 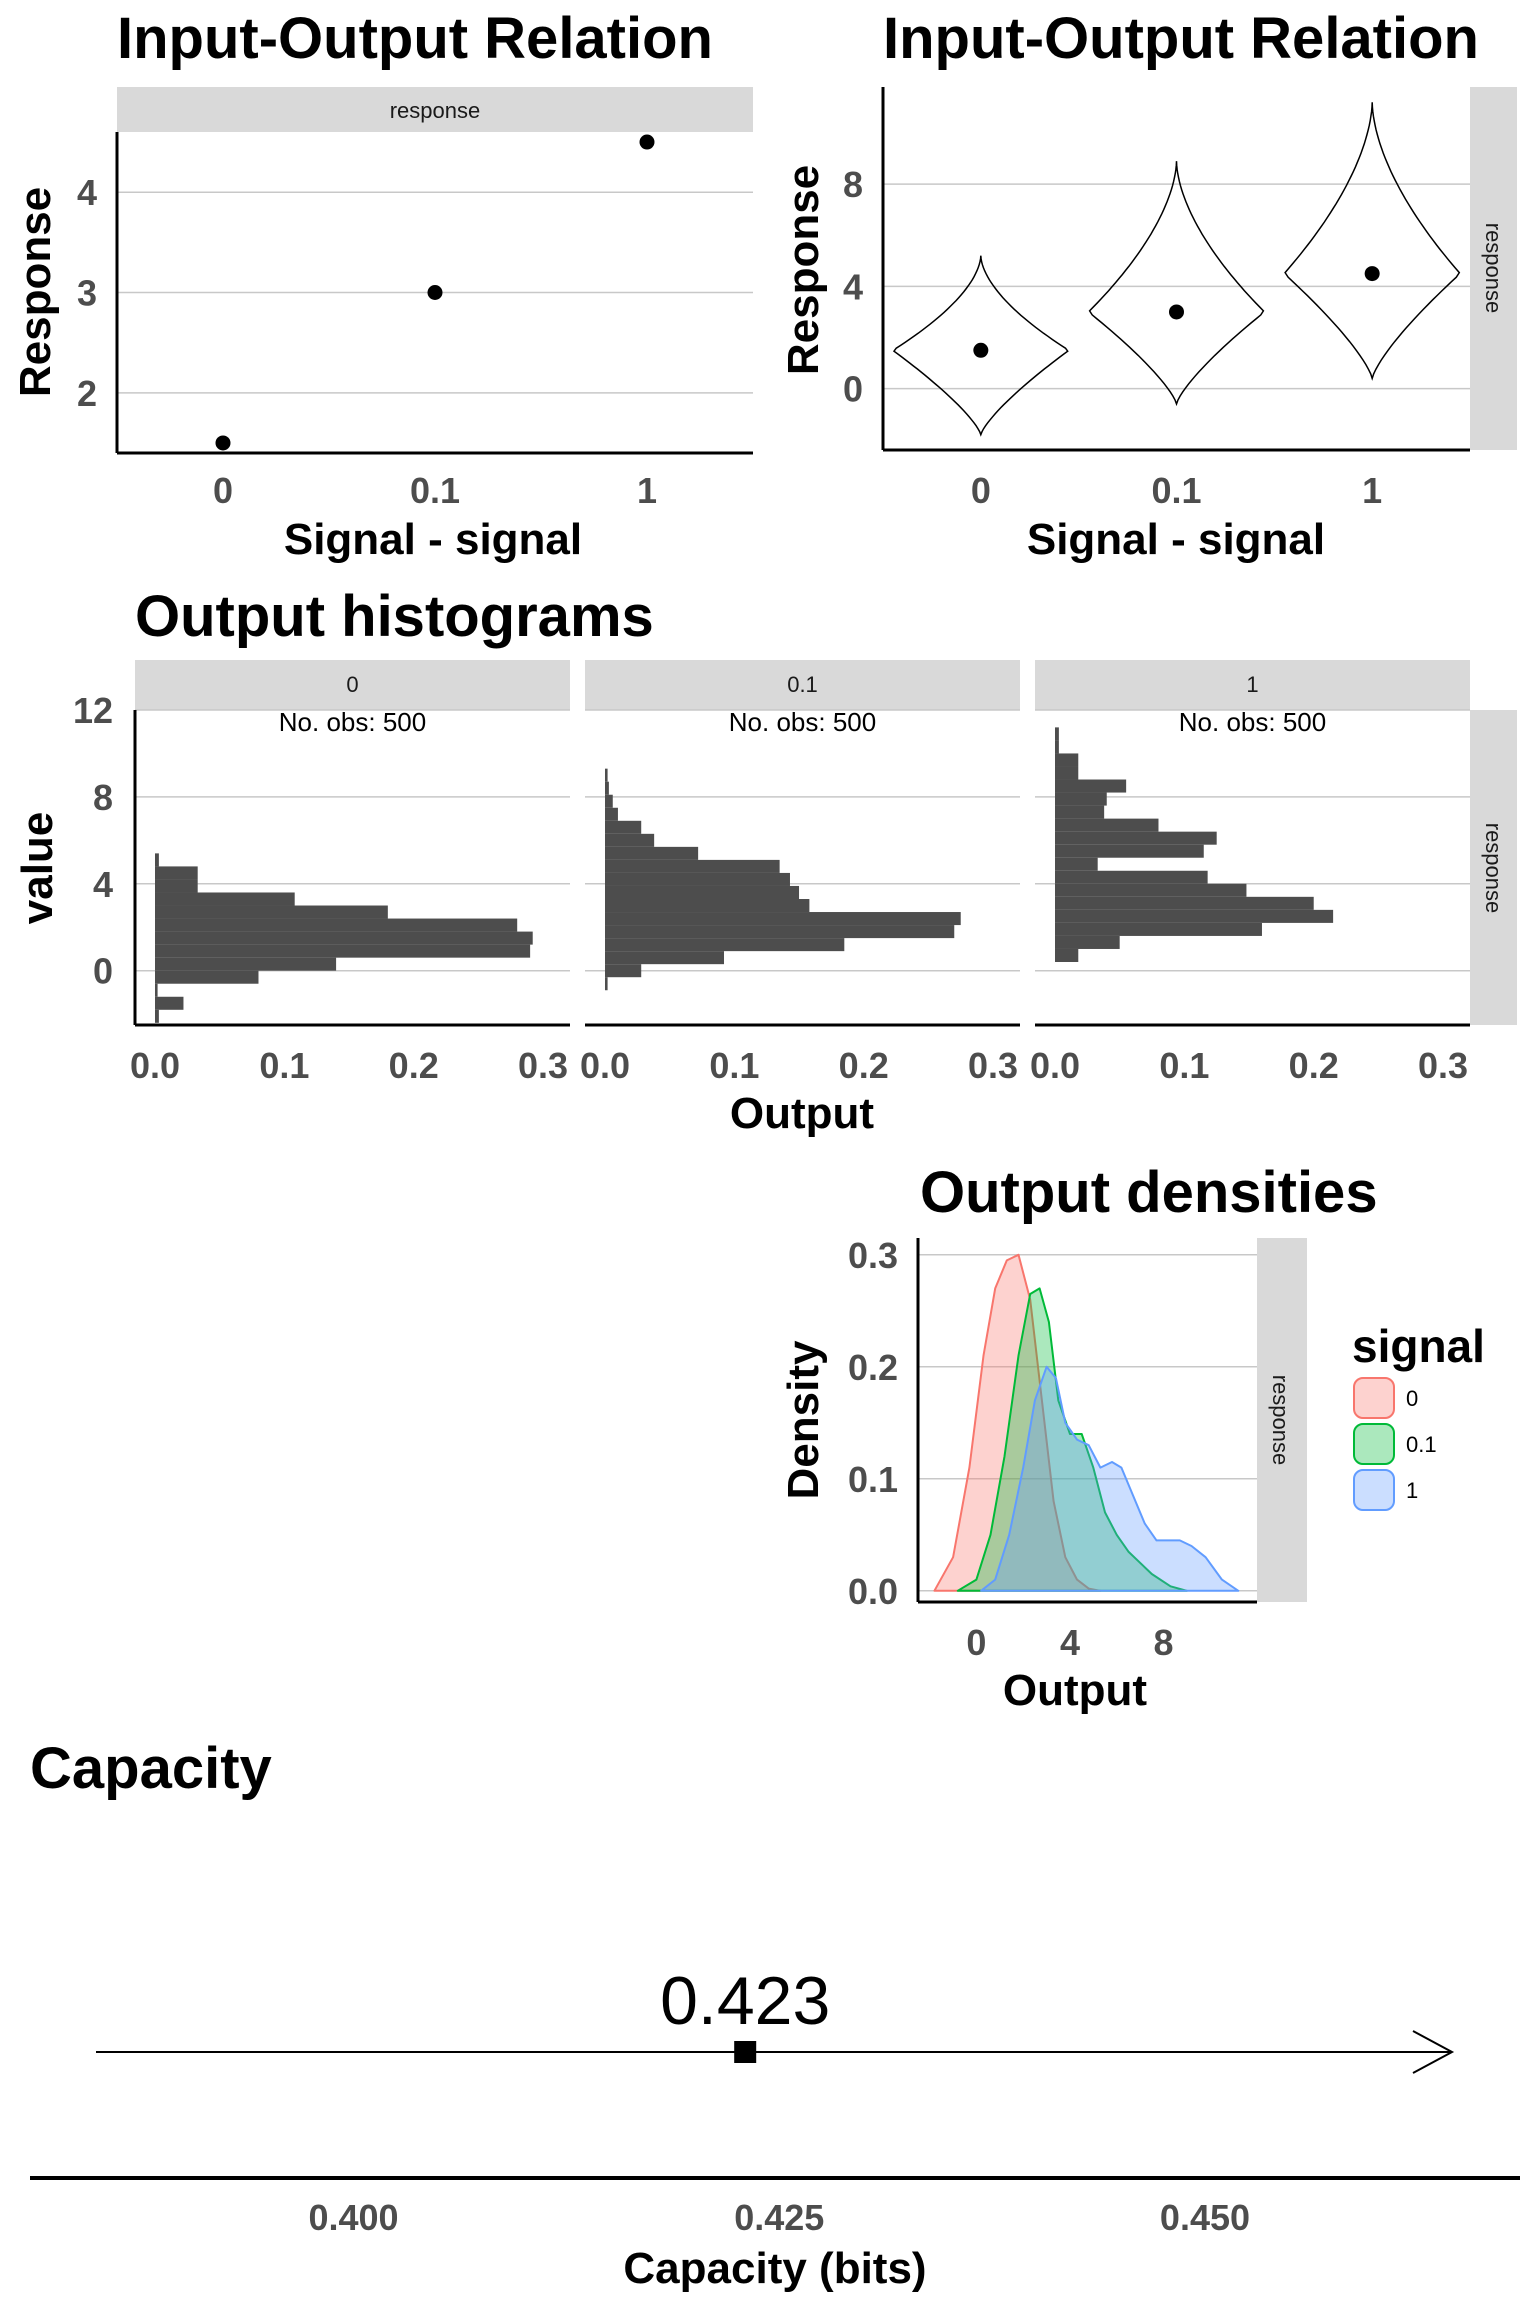 I want to click on legend-swatch, so click(x=1374, y=1490).